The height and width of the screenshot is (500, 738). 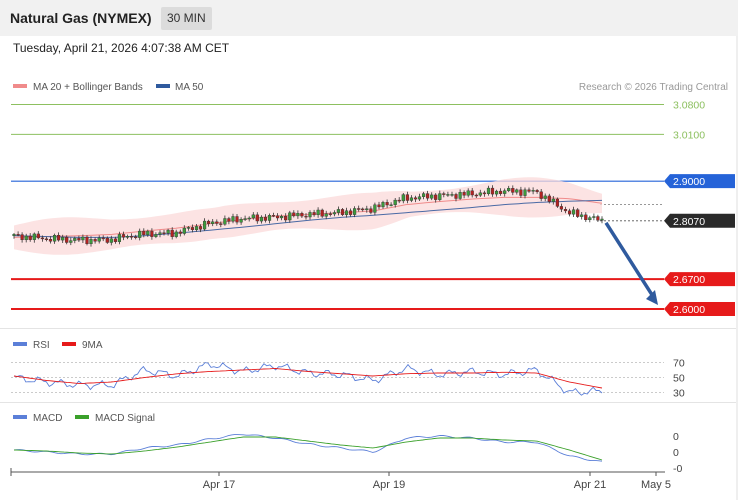 What do you see at coordinates (186, 18) in the screenshot?
I see `interval-button: 30 MIN` at bounding box center [186, 18].